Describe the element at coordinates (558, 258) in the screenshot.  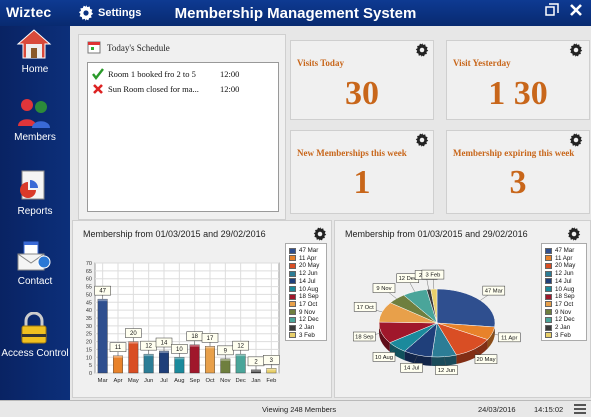
I see `legend-item: 11 Apr` at that location.